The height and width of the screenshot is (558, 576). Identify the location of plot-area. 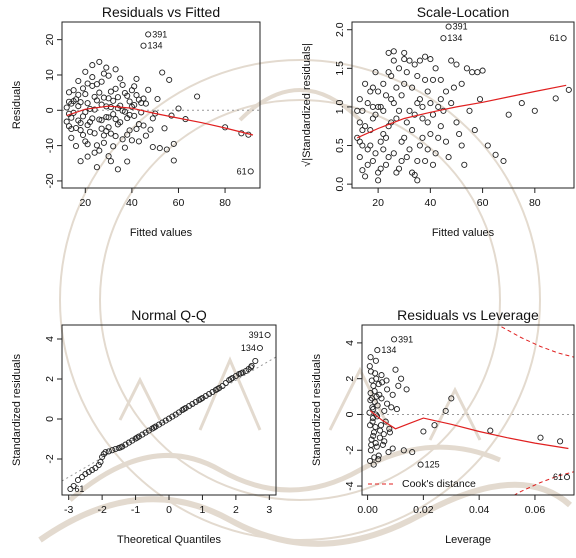
(169, 412).